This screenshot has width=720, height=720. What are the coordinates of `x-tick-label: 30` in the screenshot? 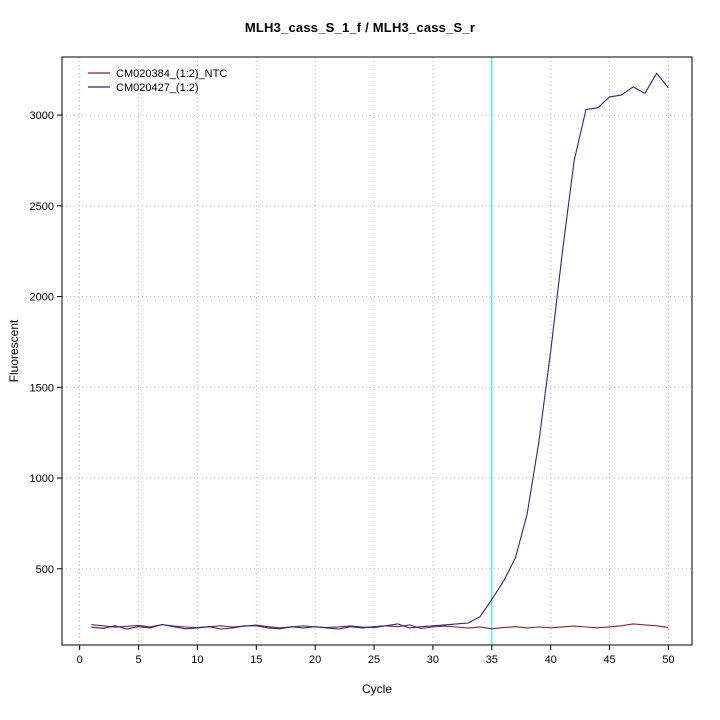 It's located at (433, 660).